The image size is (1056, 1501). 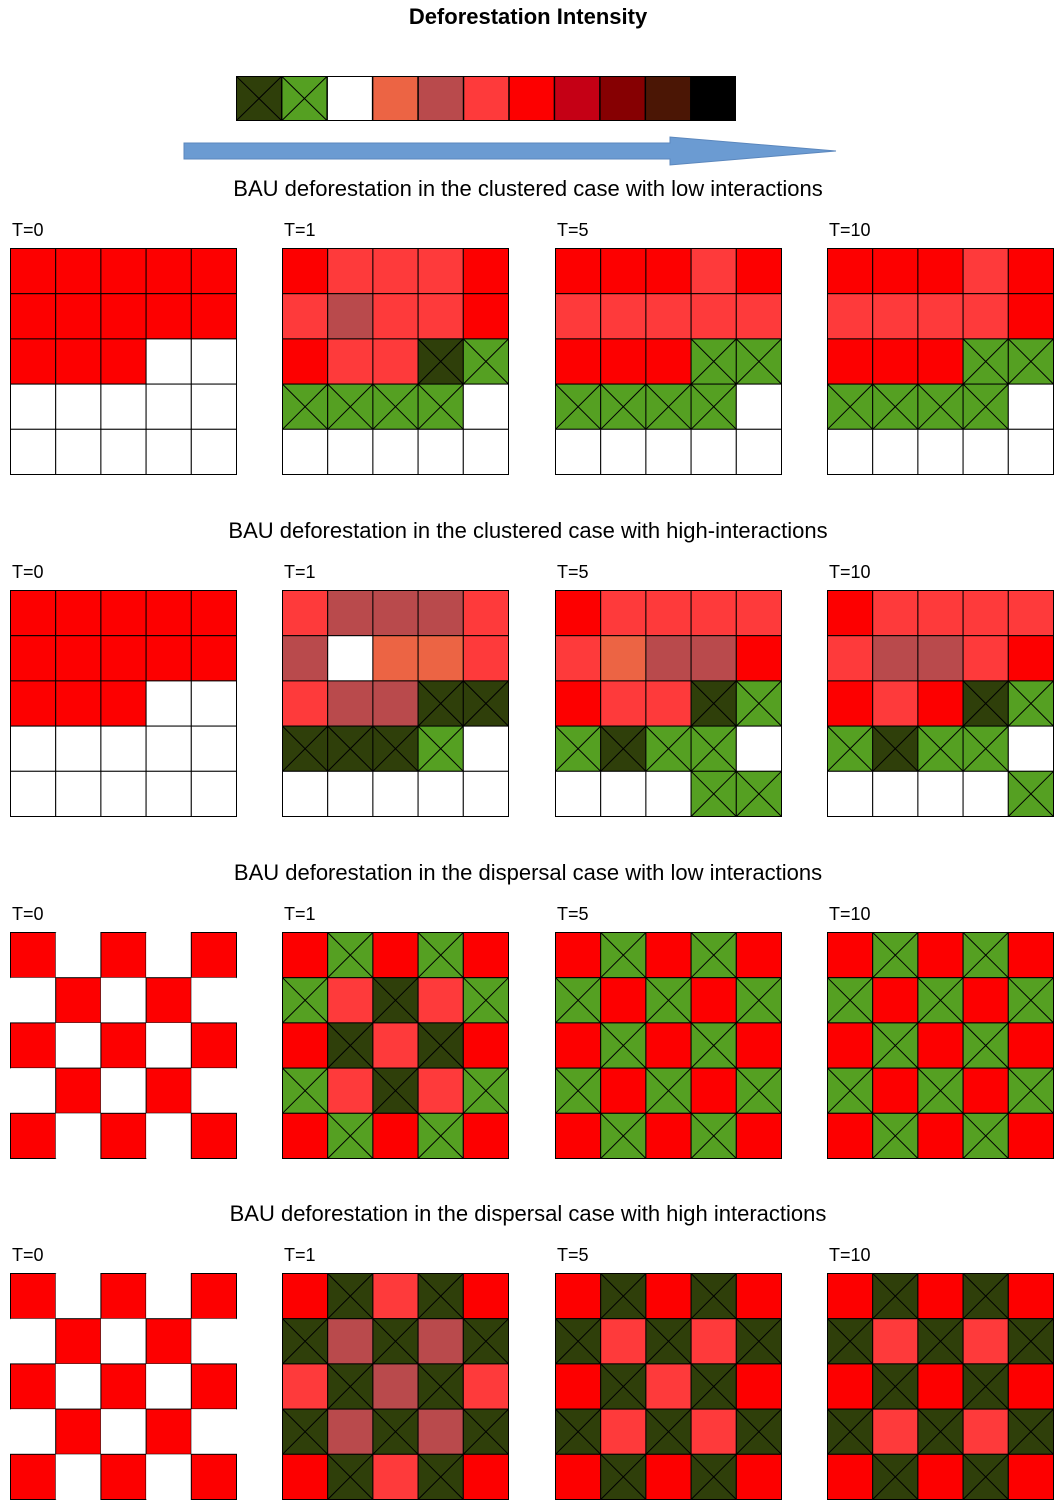 I want to click on time-step-label: T=5, so click(x=573, y=914).